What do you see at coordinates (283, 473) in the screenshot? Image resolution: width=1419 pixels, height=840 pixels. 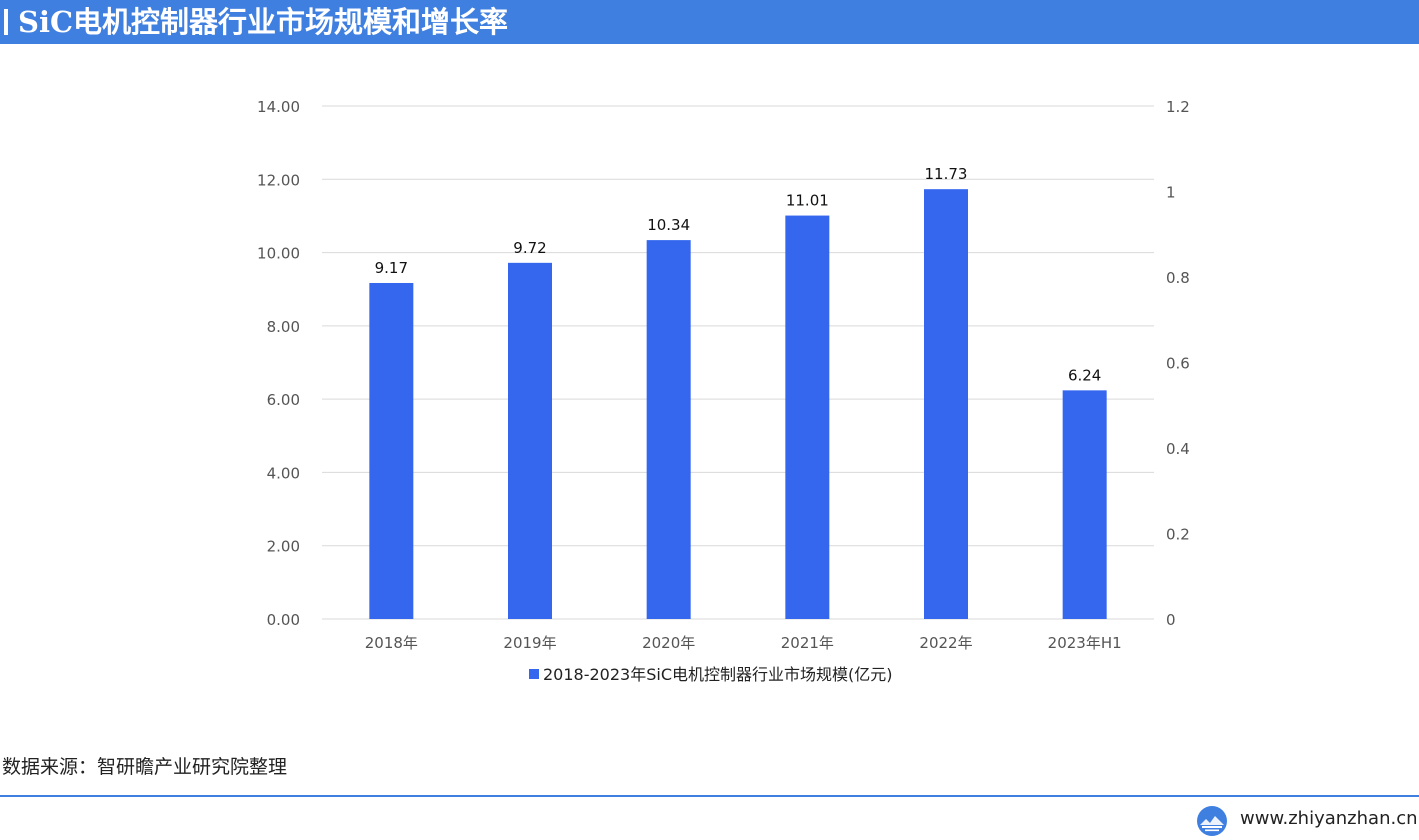 I see `y-tick-label: 4.00` at bounding box center [283, 473].